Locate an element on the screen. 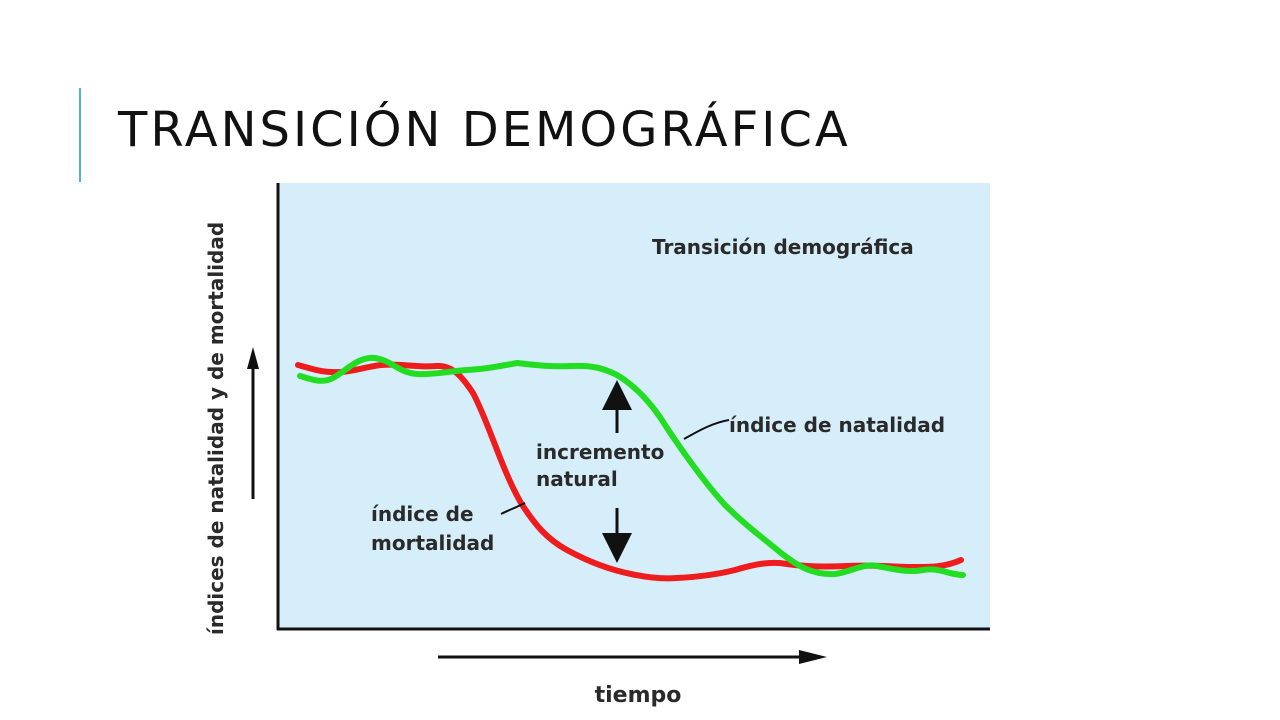 The image size is (1280, 720). death-rate-leader-line is located at coordinates (513, 508).